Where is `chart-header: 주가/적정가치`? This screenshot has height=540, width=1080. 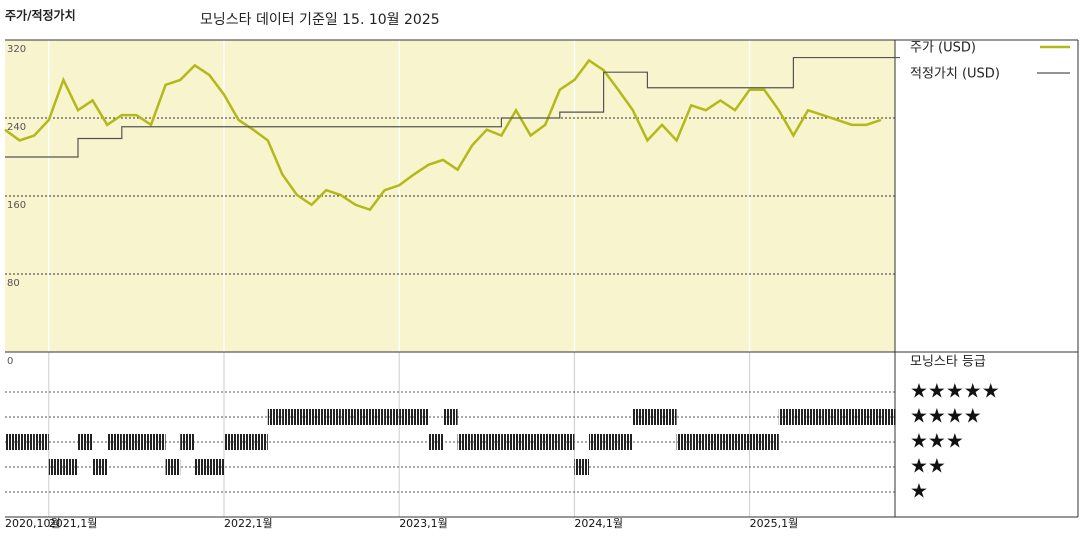
chart-header: 주가/적정가치 is located at coordinates (40, 15).